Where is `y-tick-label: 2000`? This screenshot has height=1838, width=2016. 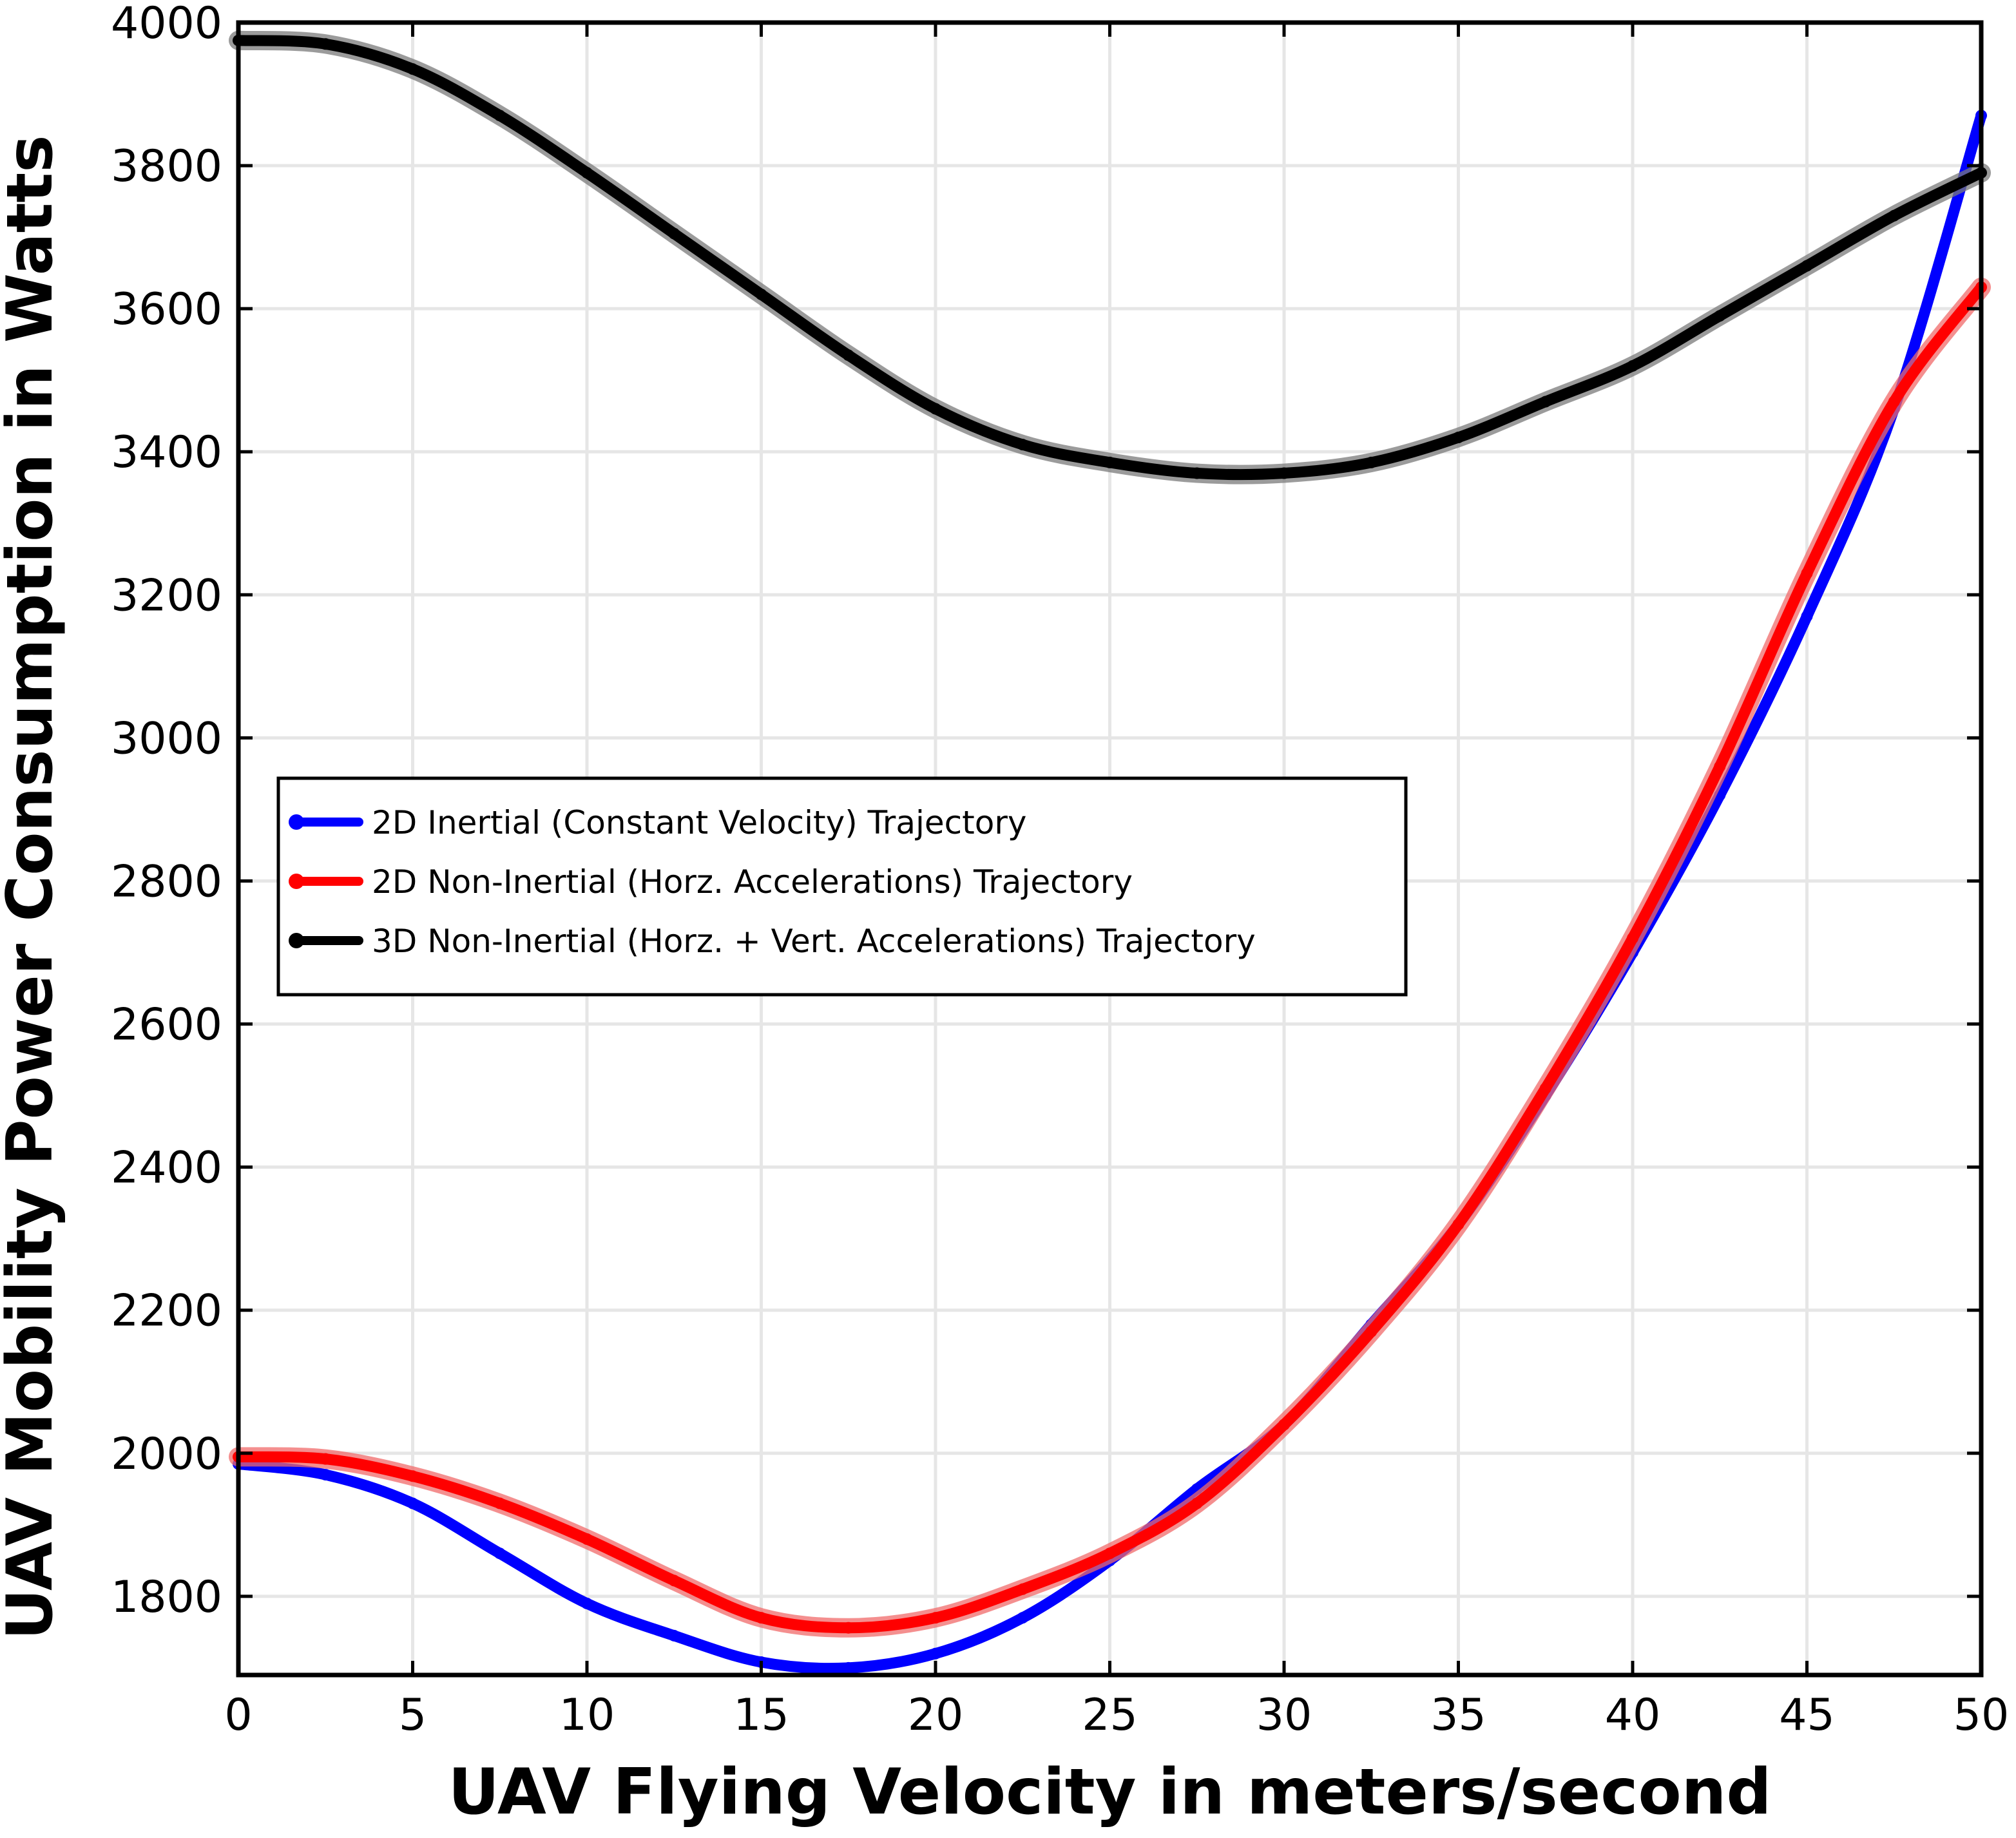 y-tick-label: 2000 is located at coordinates (166, 1454).